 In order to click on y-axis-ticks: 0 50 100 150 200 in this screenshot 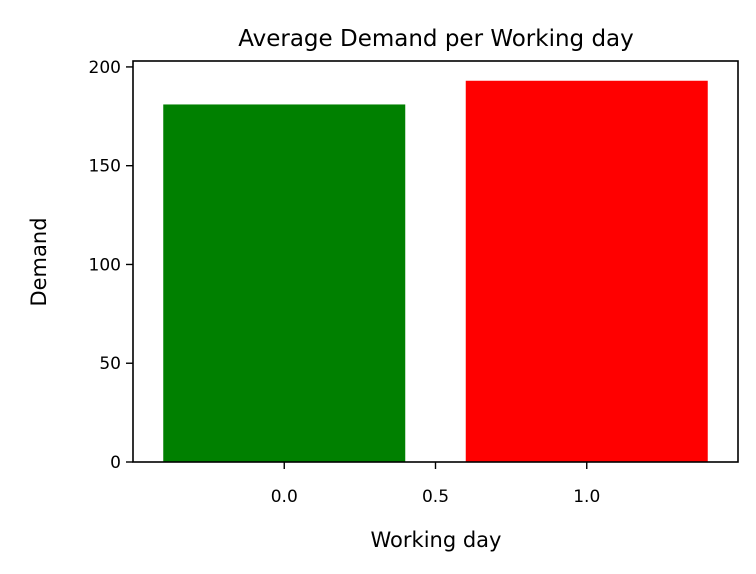, I will do `click(111, 265)`.